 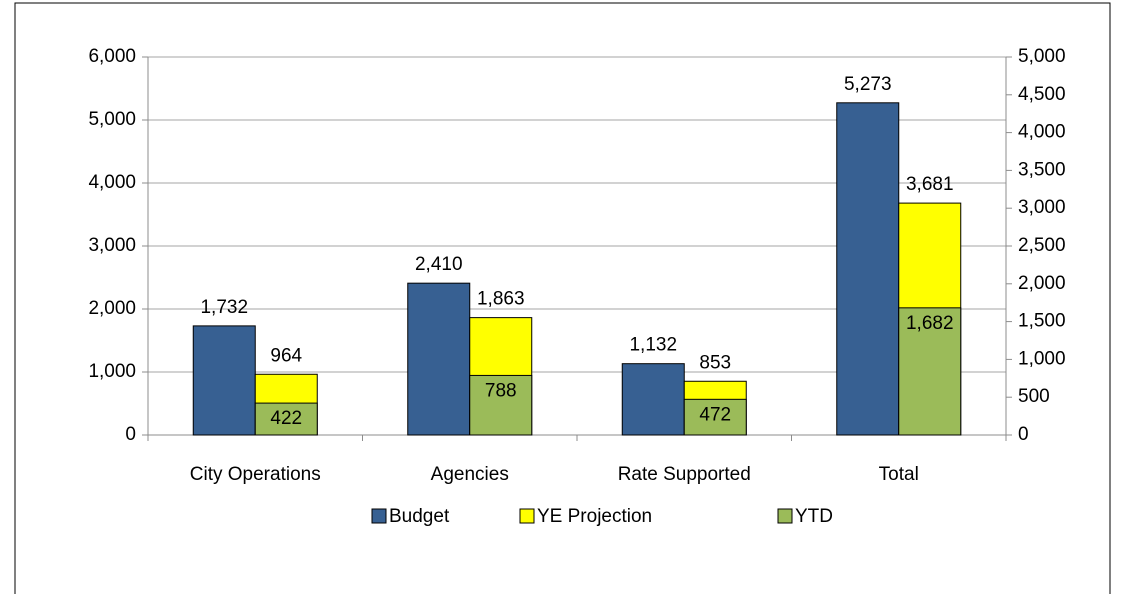 I want to click on data-label: 2,410, so click(x=439, y=264).